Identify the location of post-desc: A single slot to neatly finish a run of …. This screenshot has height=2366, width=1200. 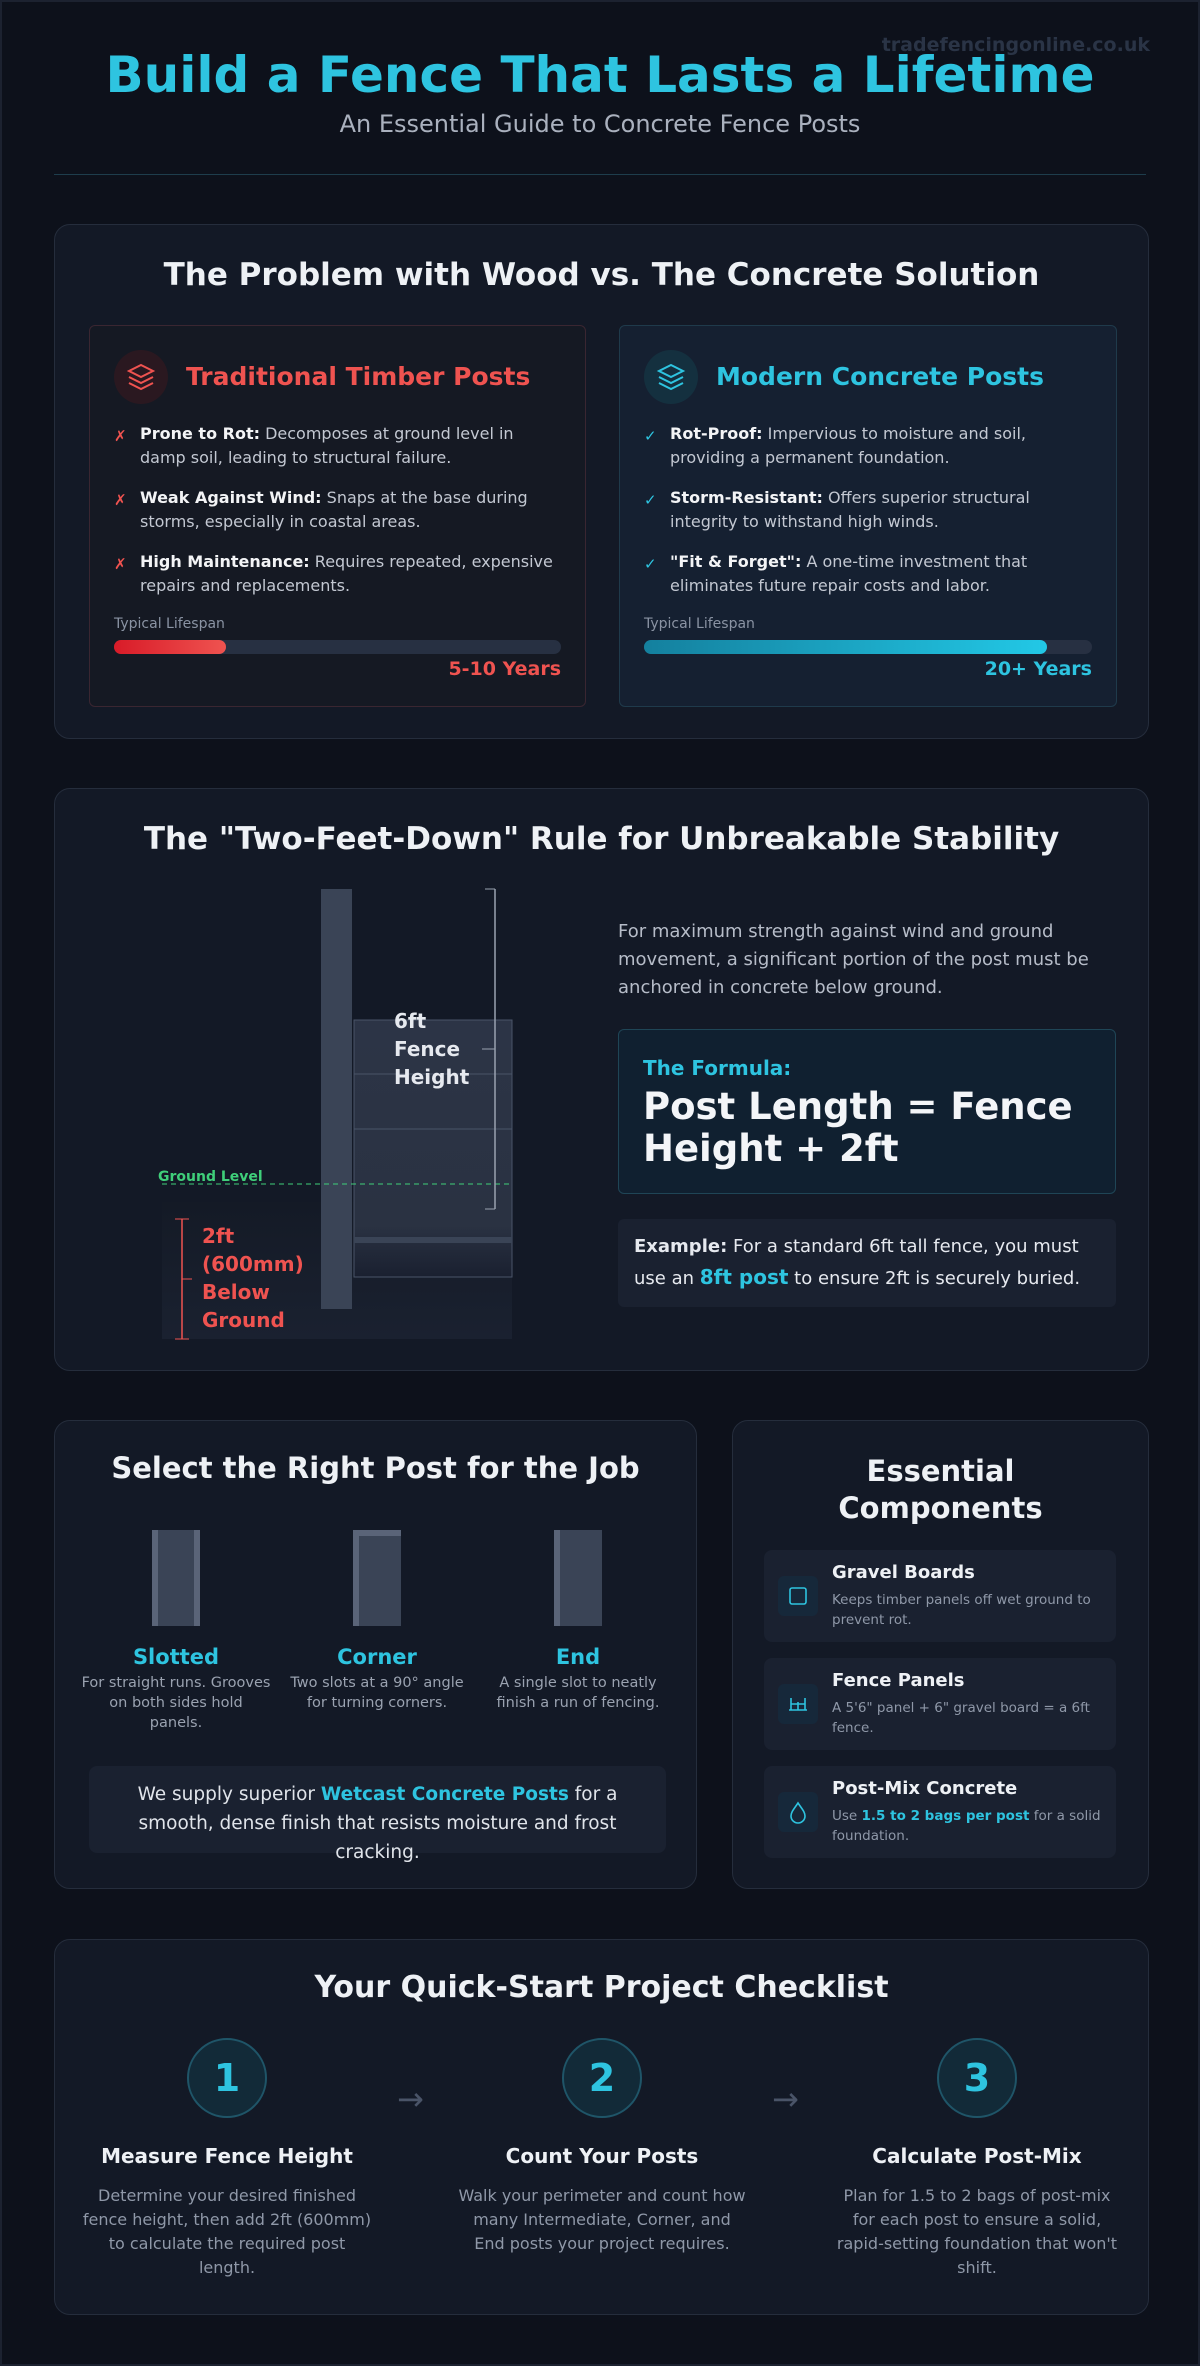
(578, 1693).